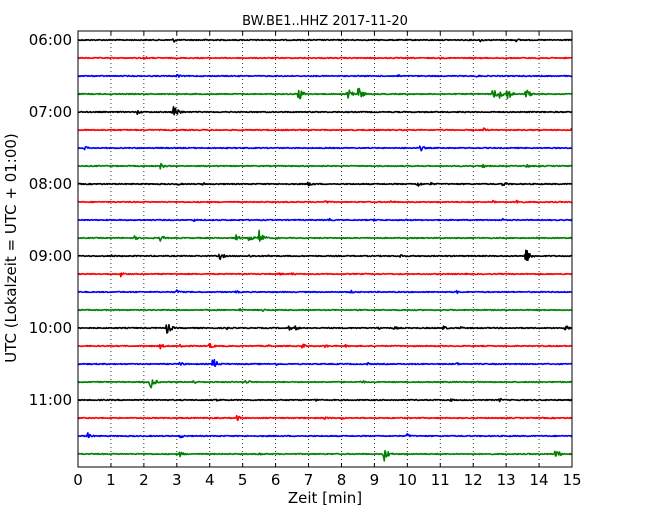 Image resolution: width=650 pixels, height=525 pixels. I want to click on y-tick-label: 10:00, so click(50, 328).